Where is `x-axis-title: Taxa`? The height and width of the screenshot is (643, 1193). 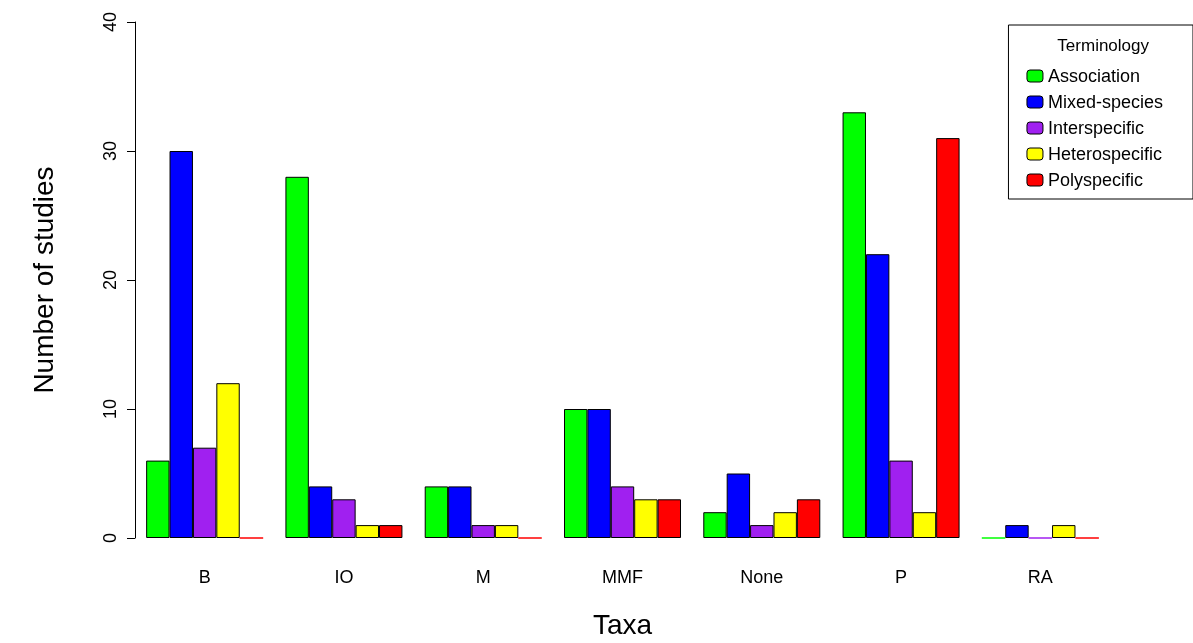 x-axis-title: Taxa is located at coordinates (622, 624).